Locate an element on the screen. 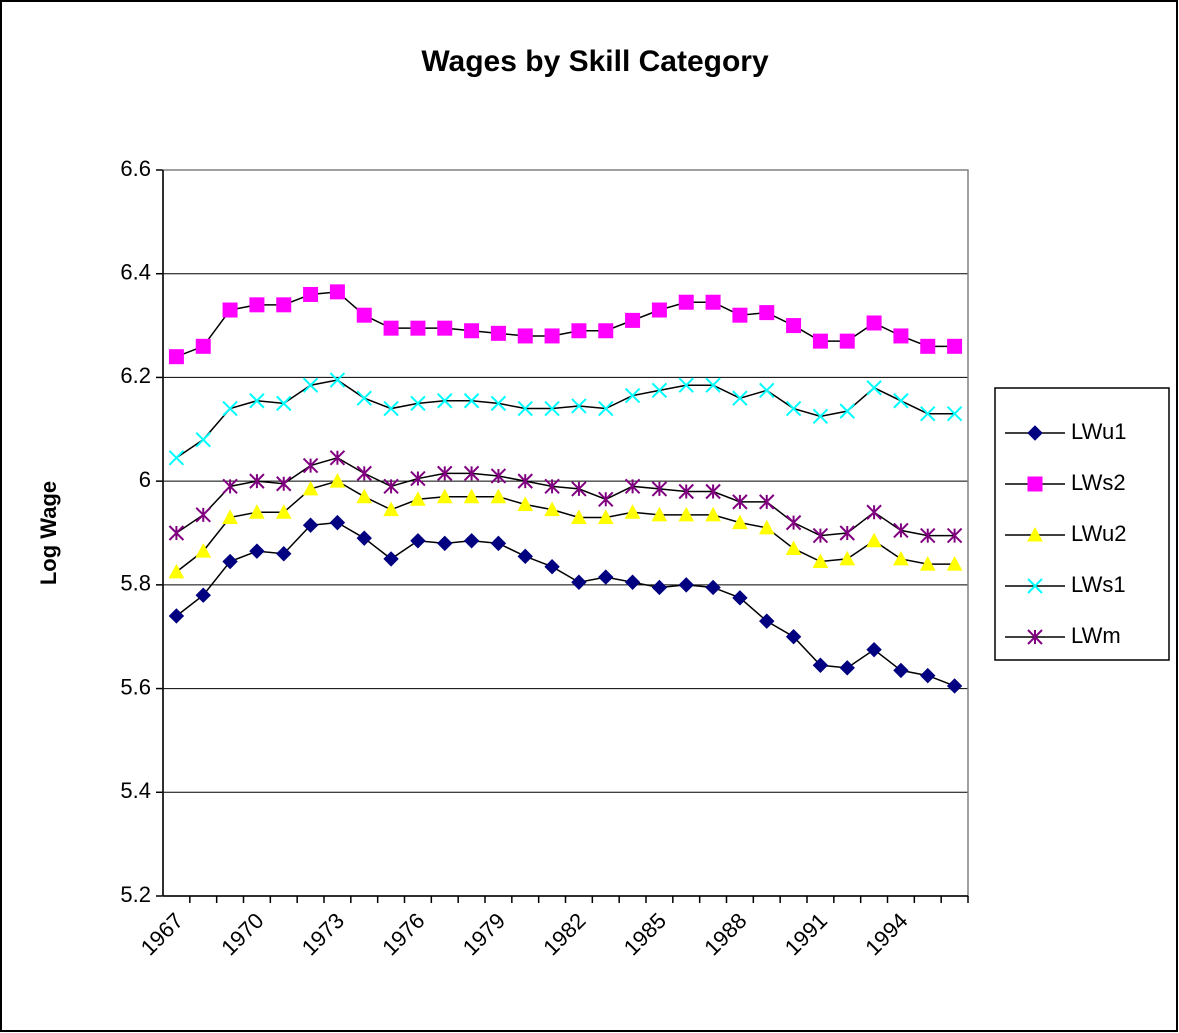 The width and height of the screenshot is (1179, 1033). legend-label: LWm is located at coordinates (1096, 635).